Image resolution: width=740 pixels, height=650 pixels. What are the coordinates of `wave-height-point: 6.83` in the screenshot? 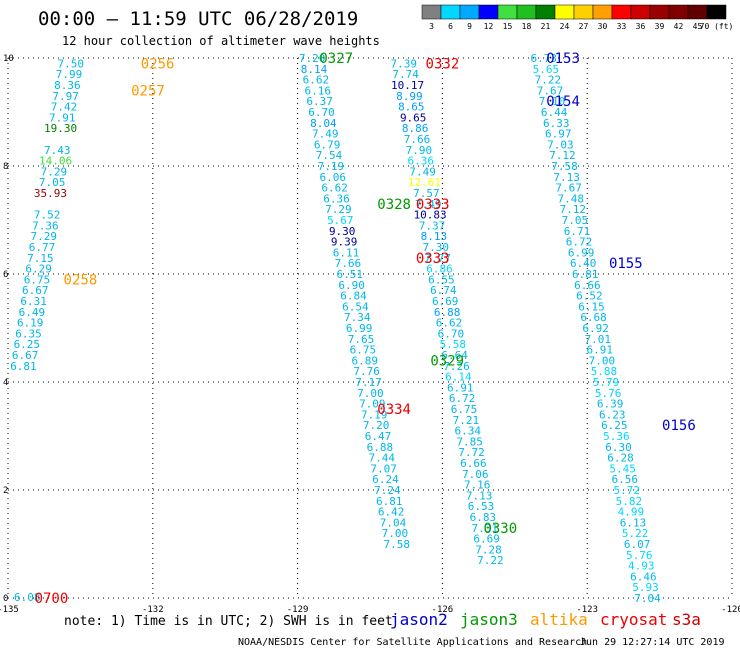 It's located at (483, 517).